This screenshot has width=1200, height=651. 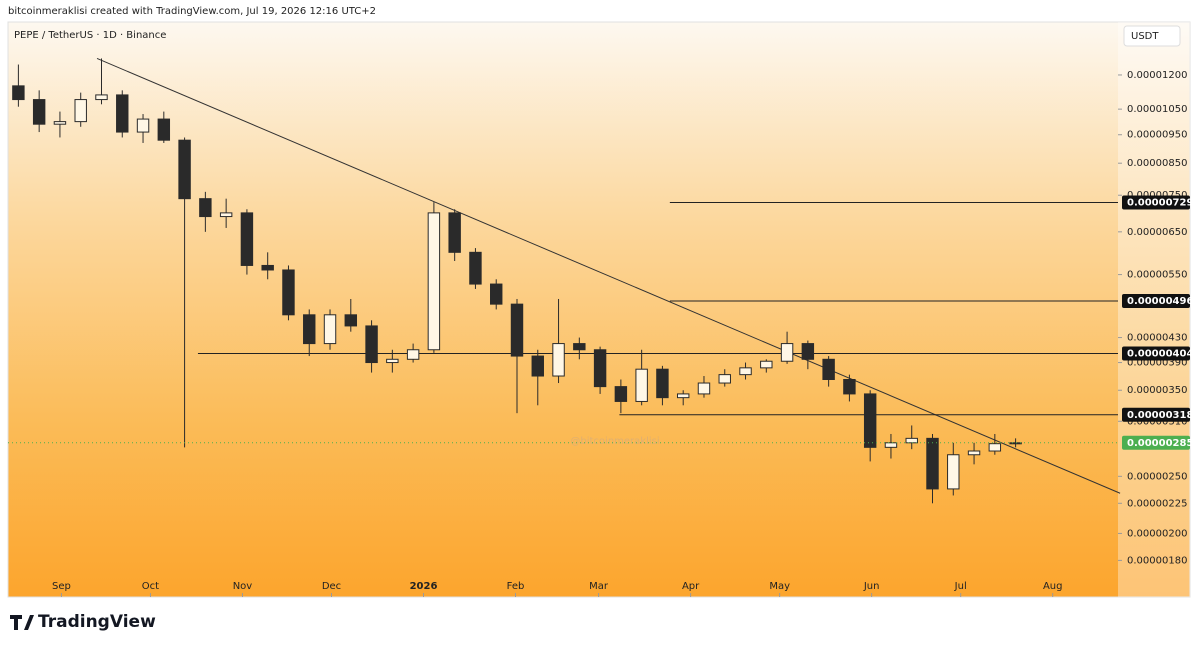 What do you see at coordinates (1053, 586) in the screenshot?
I see `x-tick-label: Aug` at bounding box center [1053, 586].